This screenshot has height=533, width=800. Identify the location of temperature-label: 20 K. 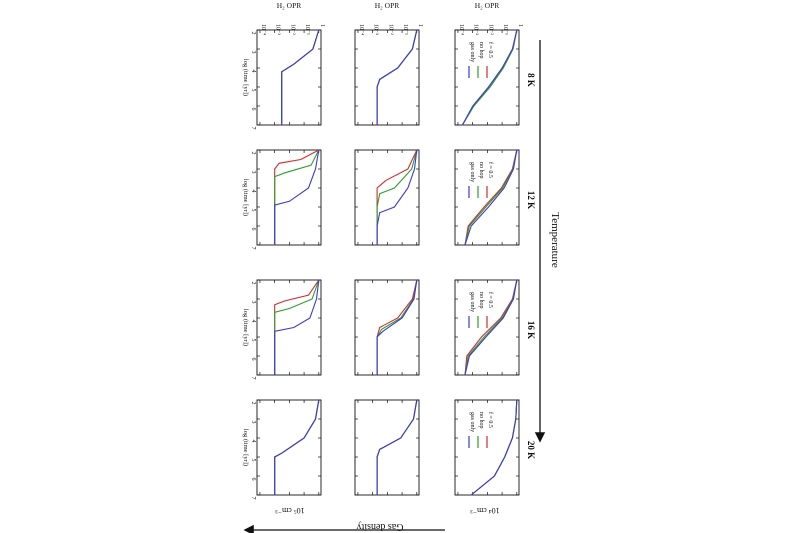
(531, 450).